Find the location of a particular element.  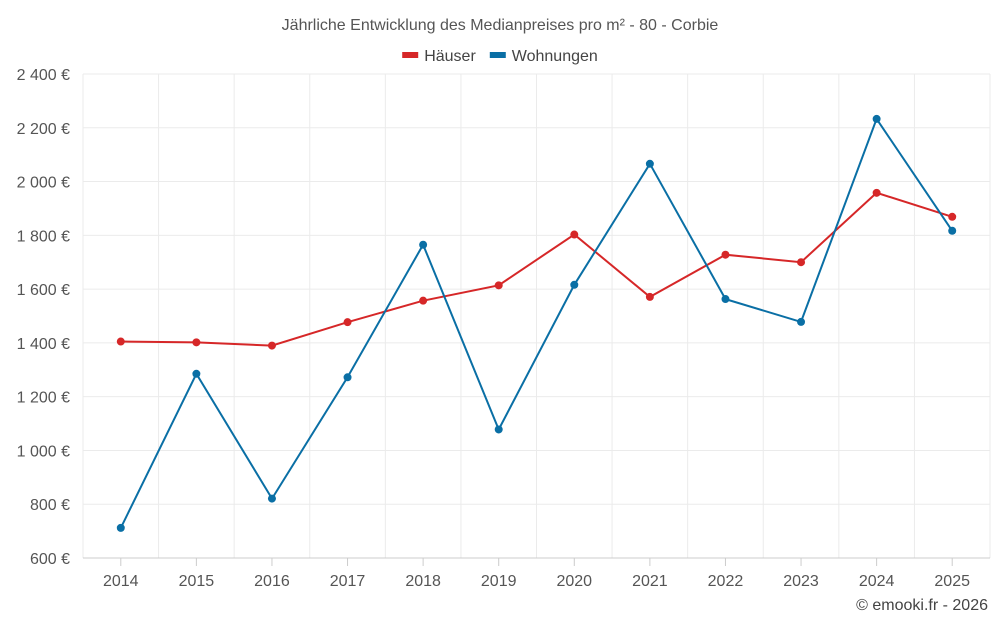

x-tick-label: 2024 is located at coordinates (877, 581).